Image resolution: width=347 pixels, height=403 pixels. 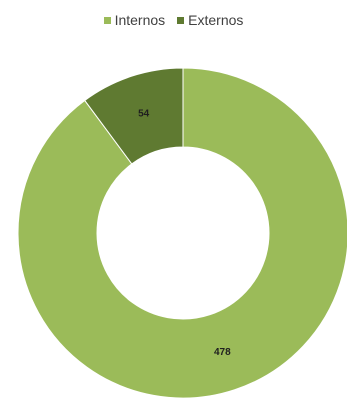 What do you see at coordinates (216, 20) in the screenshot?
I see `legend-label-externos: Externos` at bounding box center [216, 20].